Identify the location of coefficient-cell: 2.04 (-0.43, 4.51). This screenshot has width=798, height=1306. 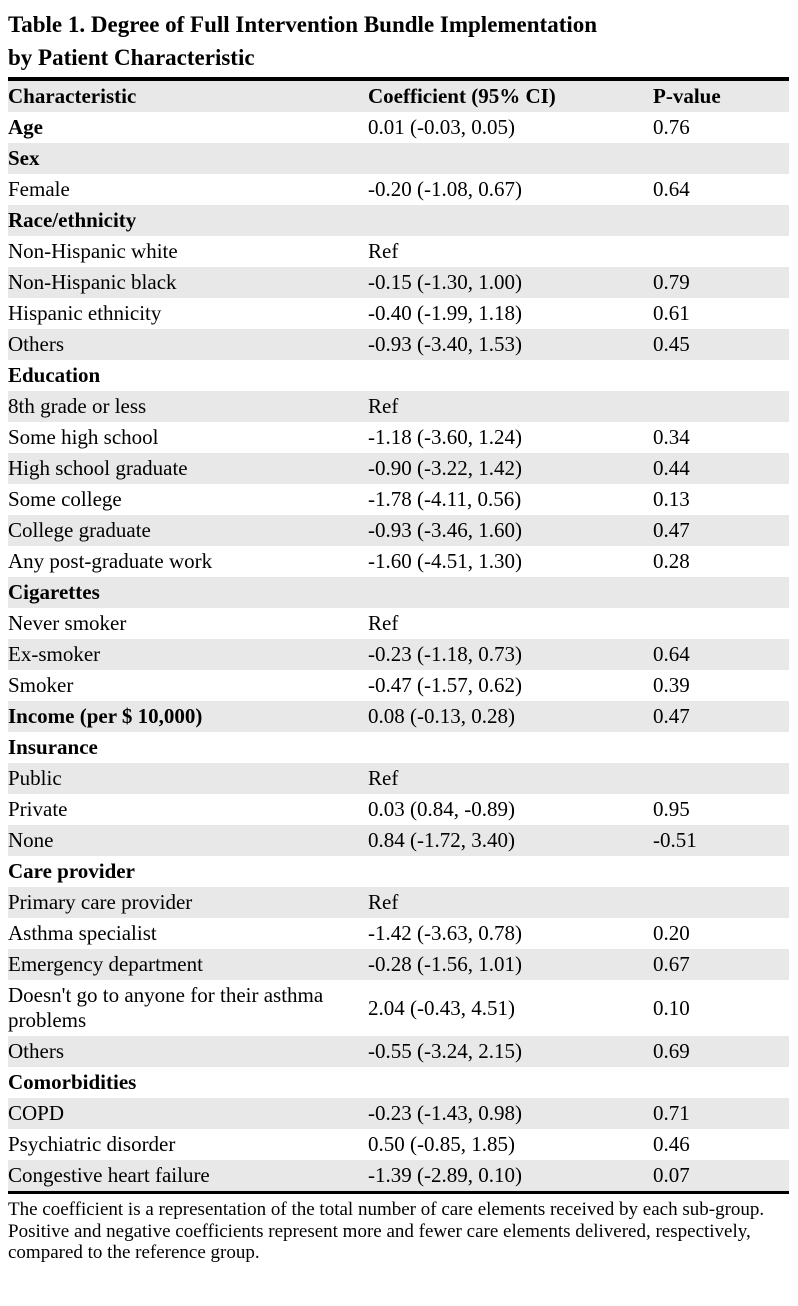
(441, 1007).